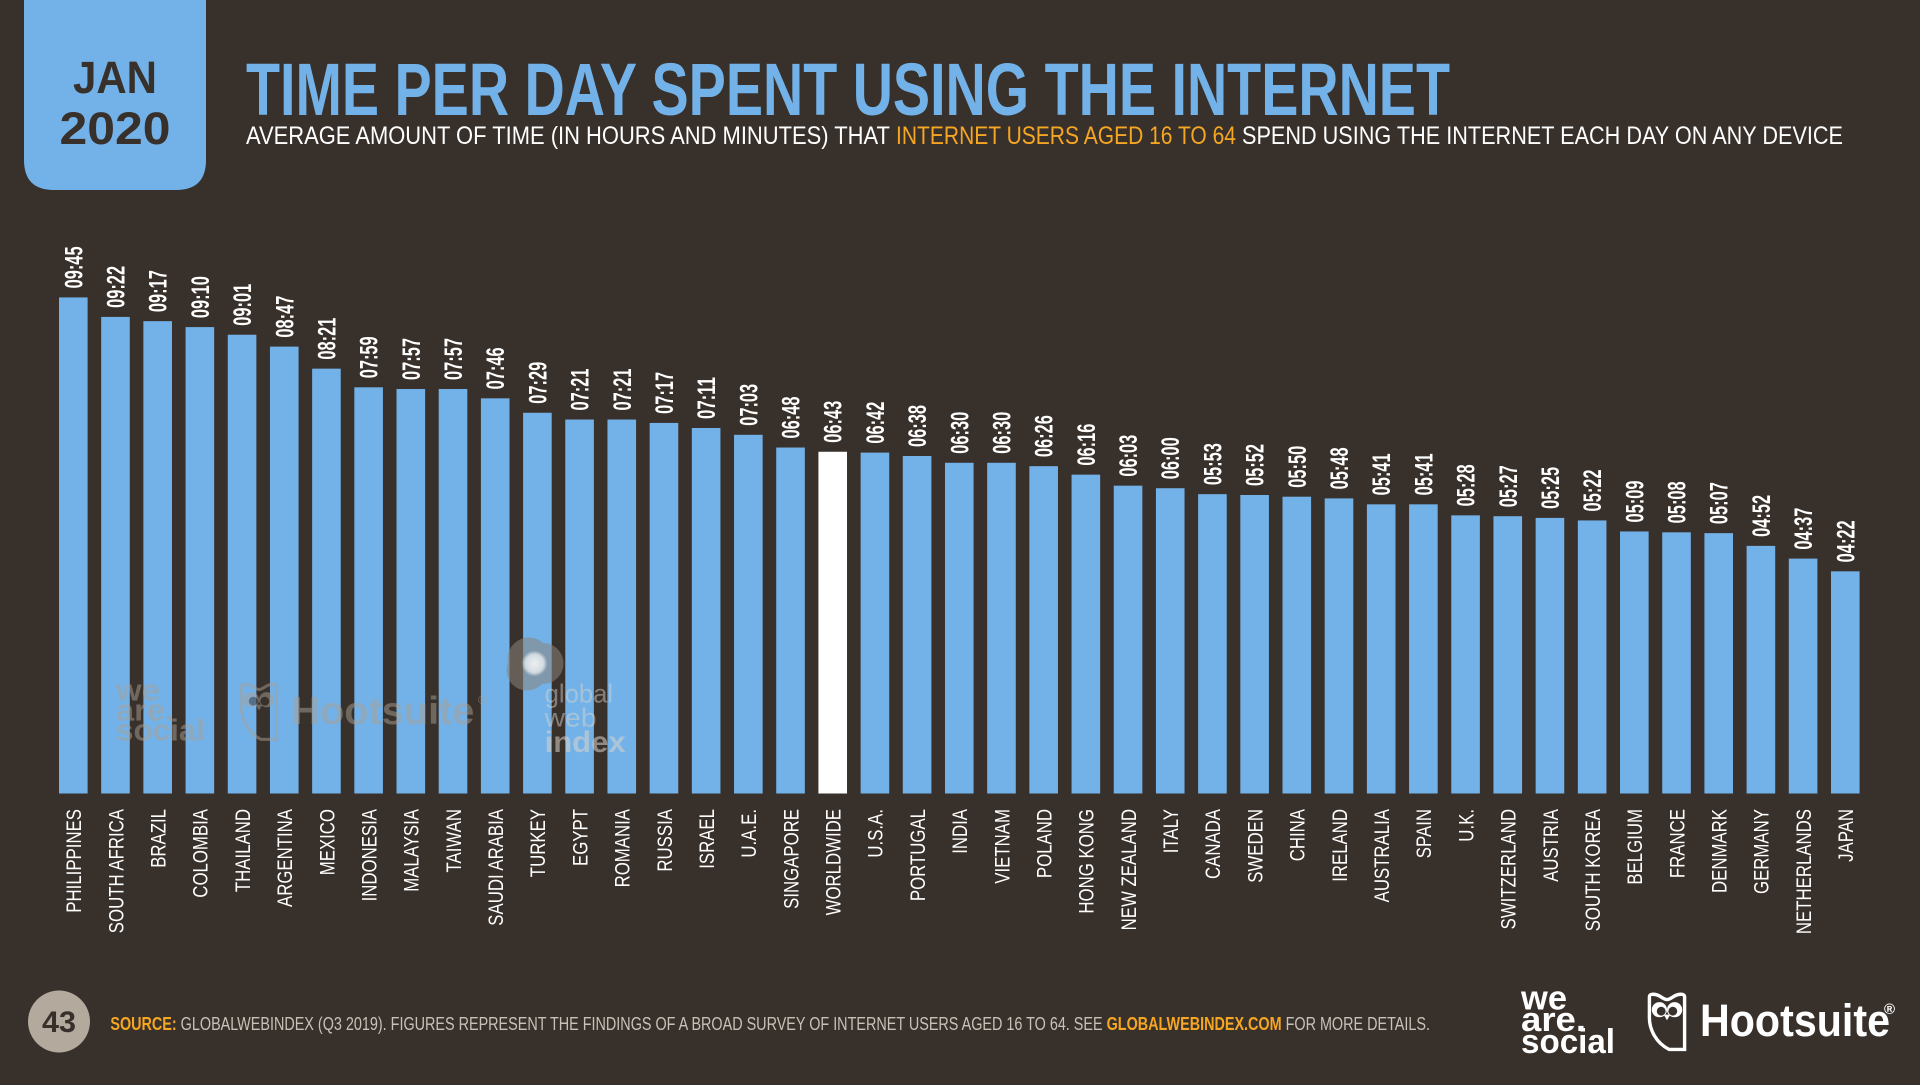  I want to click on svg-text: ISRAEL, so click(707, 839).